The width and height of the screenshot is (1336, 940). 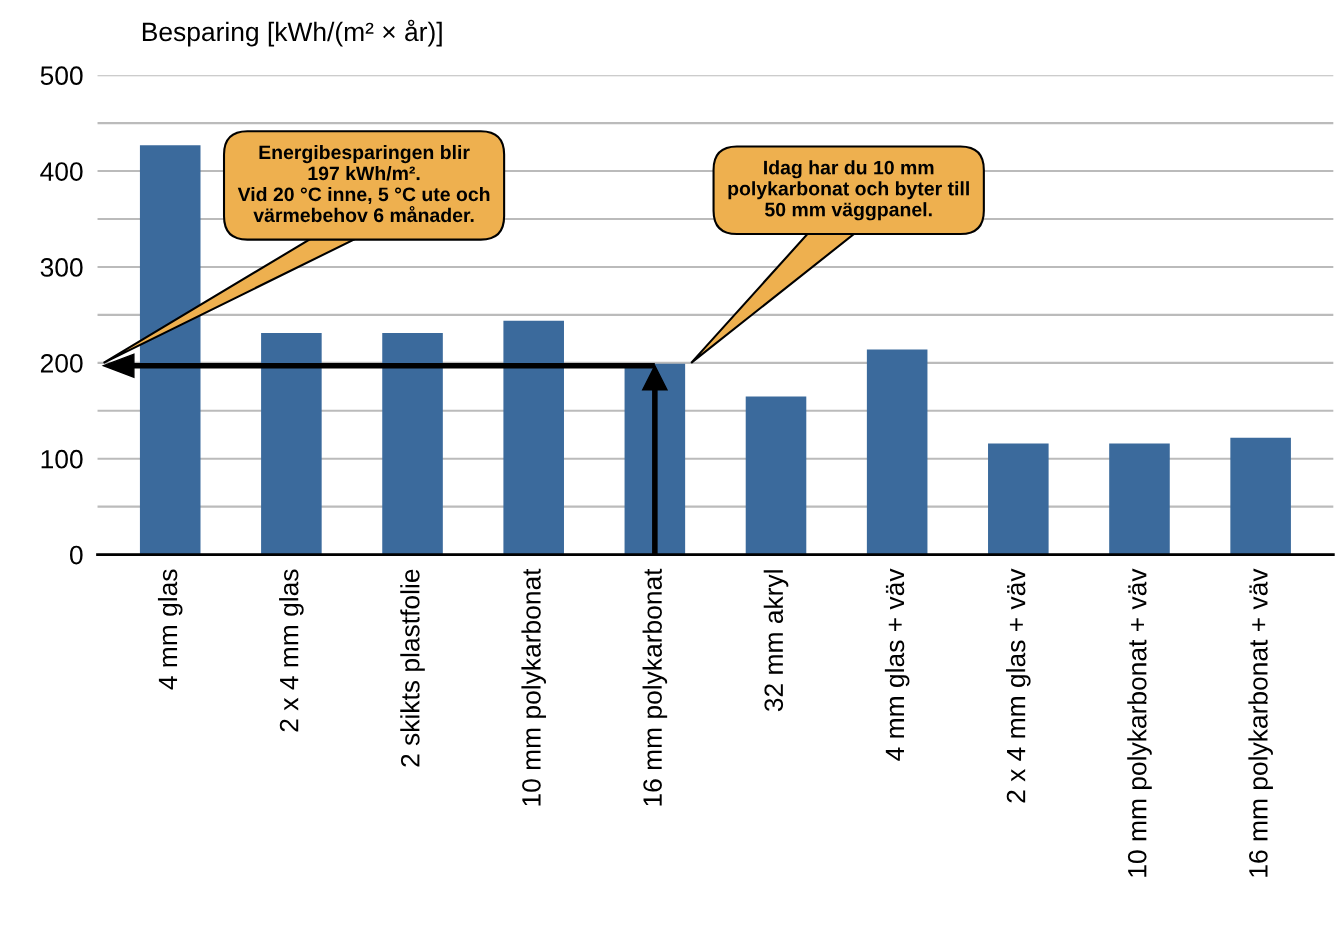 I want to click on annotation: Energibesparingen blir 197 kWh/m². Vid 20 °C inne, 5 °C ute och värmebehov 6 månader., so click(x=363, y=183).